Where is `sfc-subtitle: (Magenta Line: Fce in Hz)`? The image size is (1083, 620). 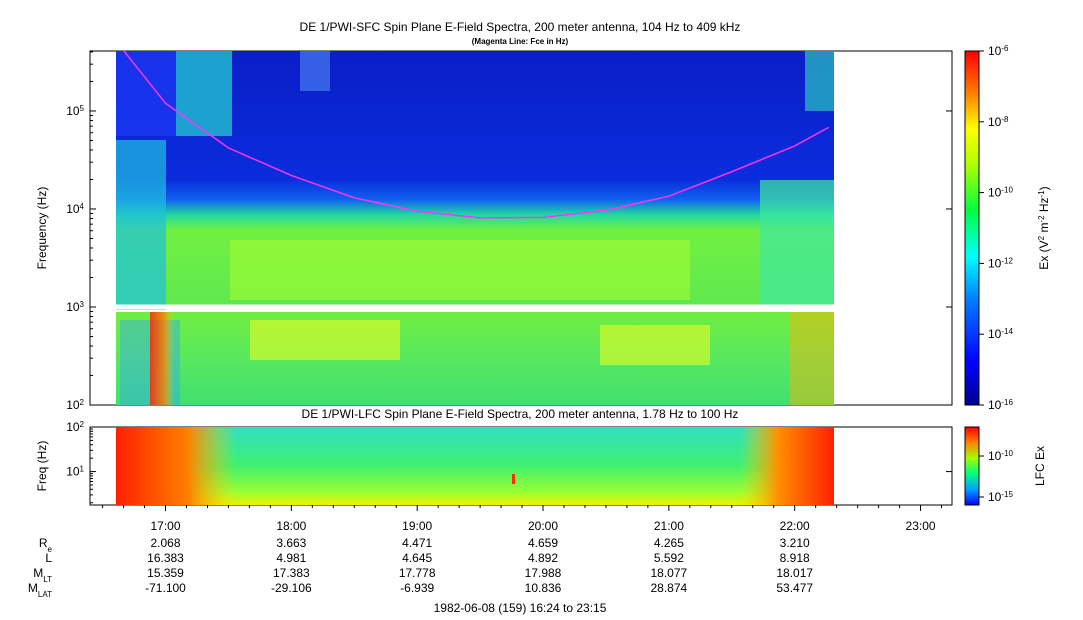
sfc-subtitle: (Magenta Line: Fce in Hz) is located at coordinates (520, 41).